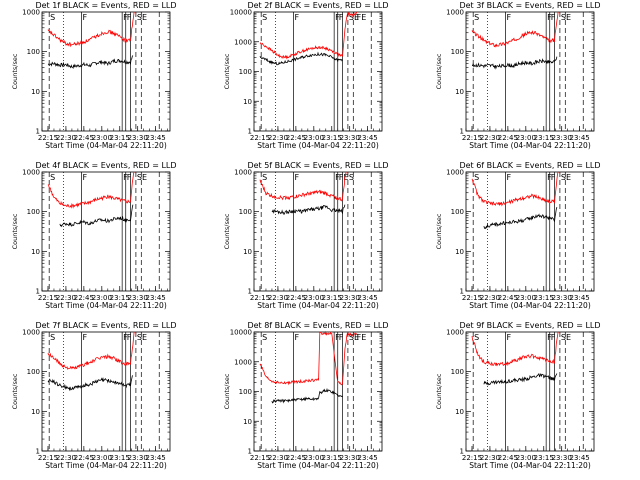 Image resolution: width=640 pixels, height=480 pixels. I want to click on panel-title: Det 3f BLACK = Events, RED = LLD, so click(529, 5).